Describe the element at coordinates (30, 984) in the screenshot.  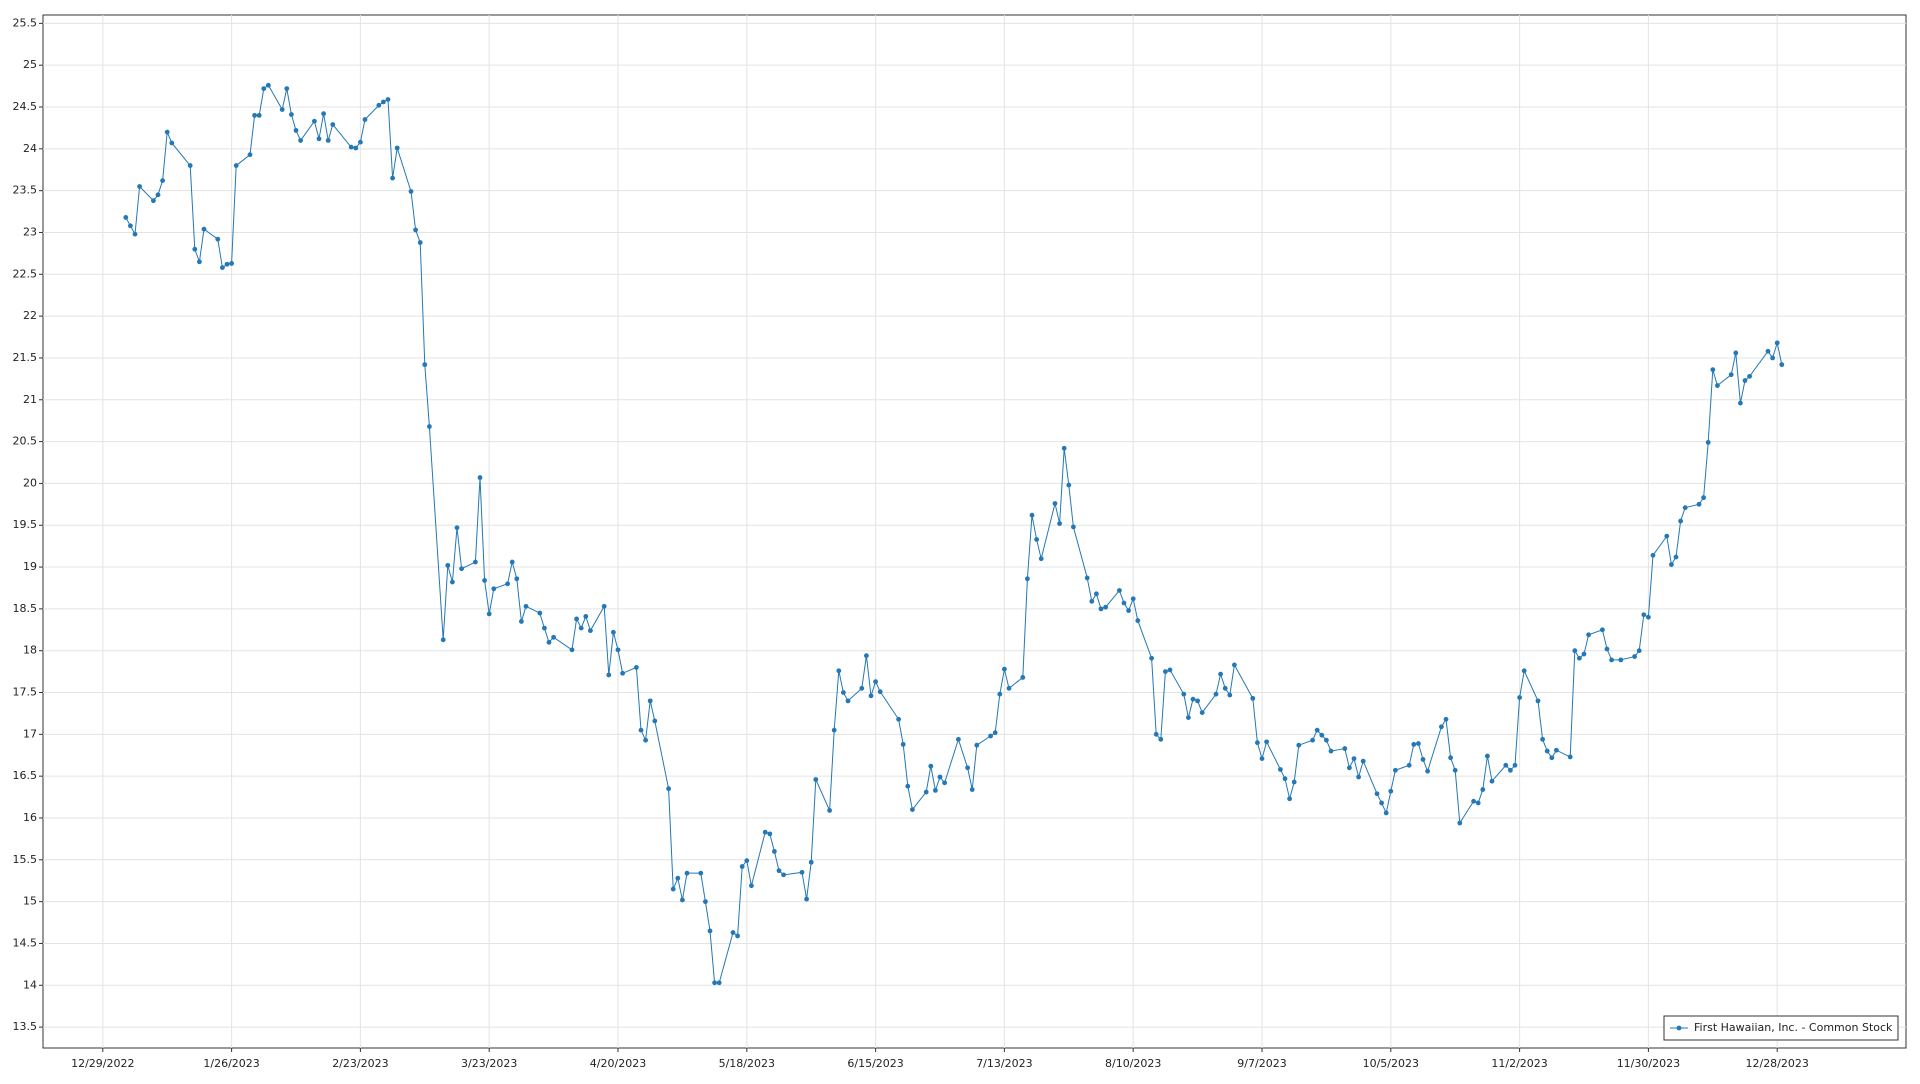
I see `y-tick-label: 14` at that location.